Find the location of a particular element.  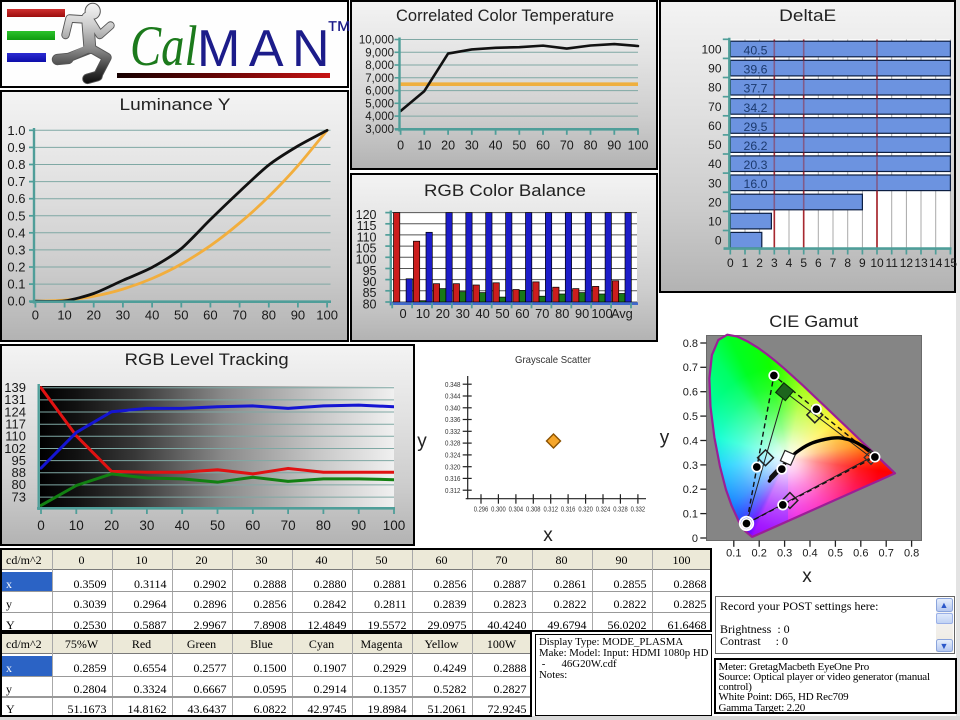

svg-text: 0.1 is located at coordinates (690, 515).